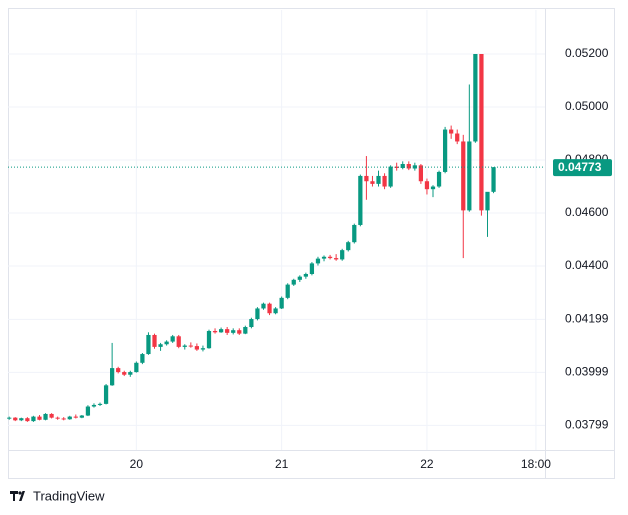  What do you see at coordinates (587, 425) in the screenshot?
I see `y-tick-label: 0.03799` at bounding box center [587, 425].